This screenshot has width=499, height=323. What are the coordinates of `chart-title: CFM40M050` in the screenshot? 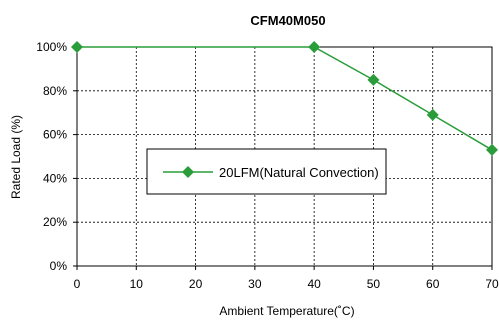 It's located at (287, 20).